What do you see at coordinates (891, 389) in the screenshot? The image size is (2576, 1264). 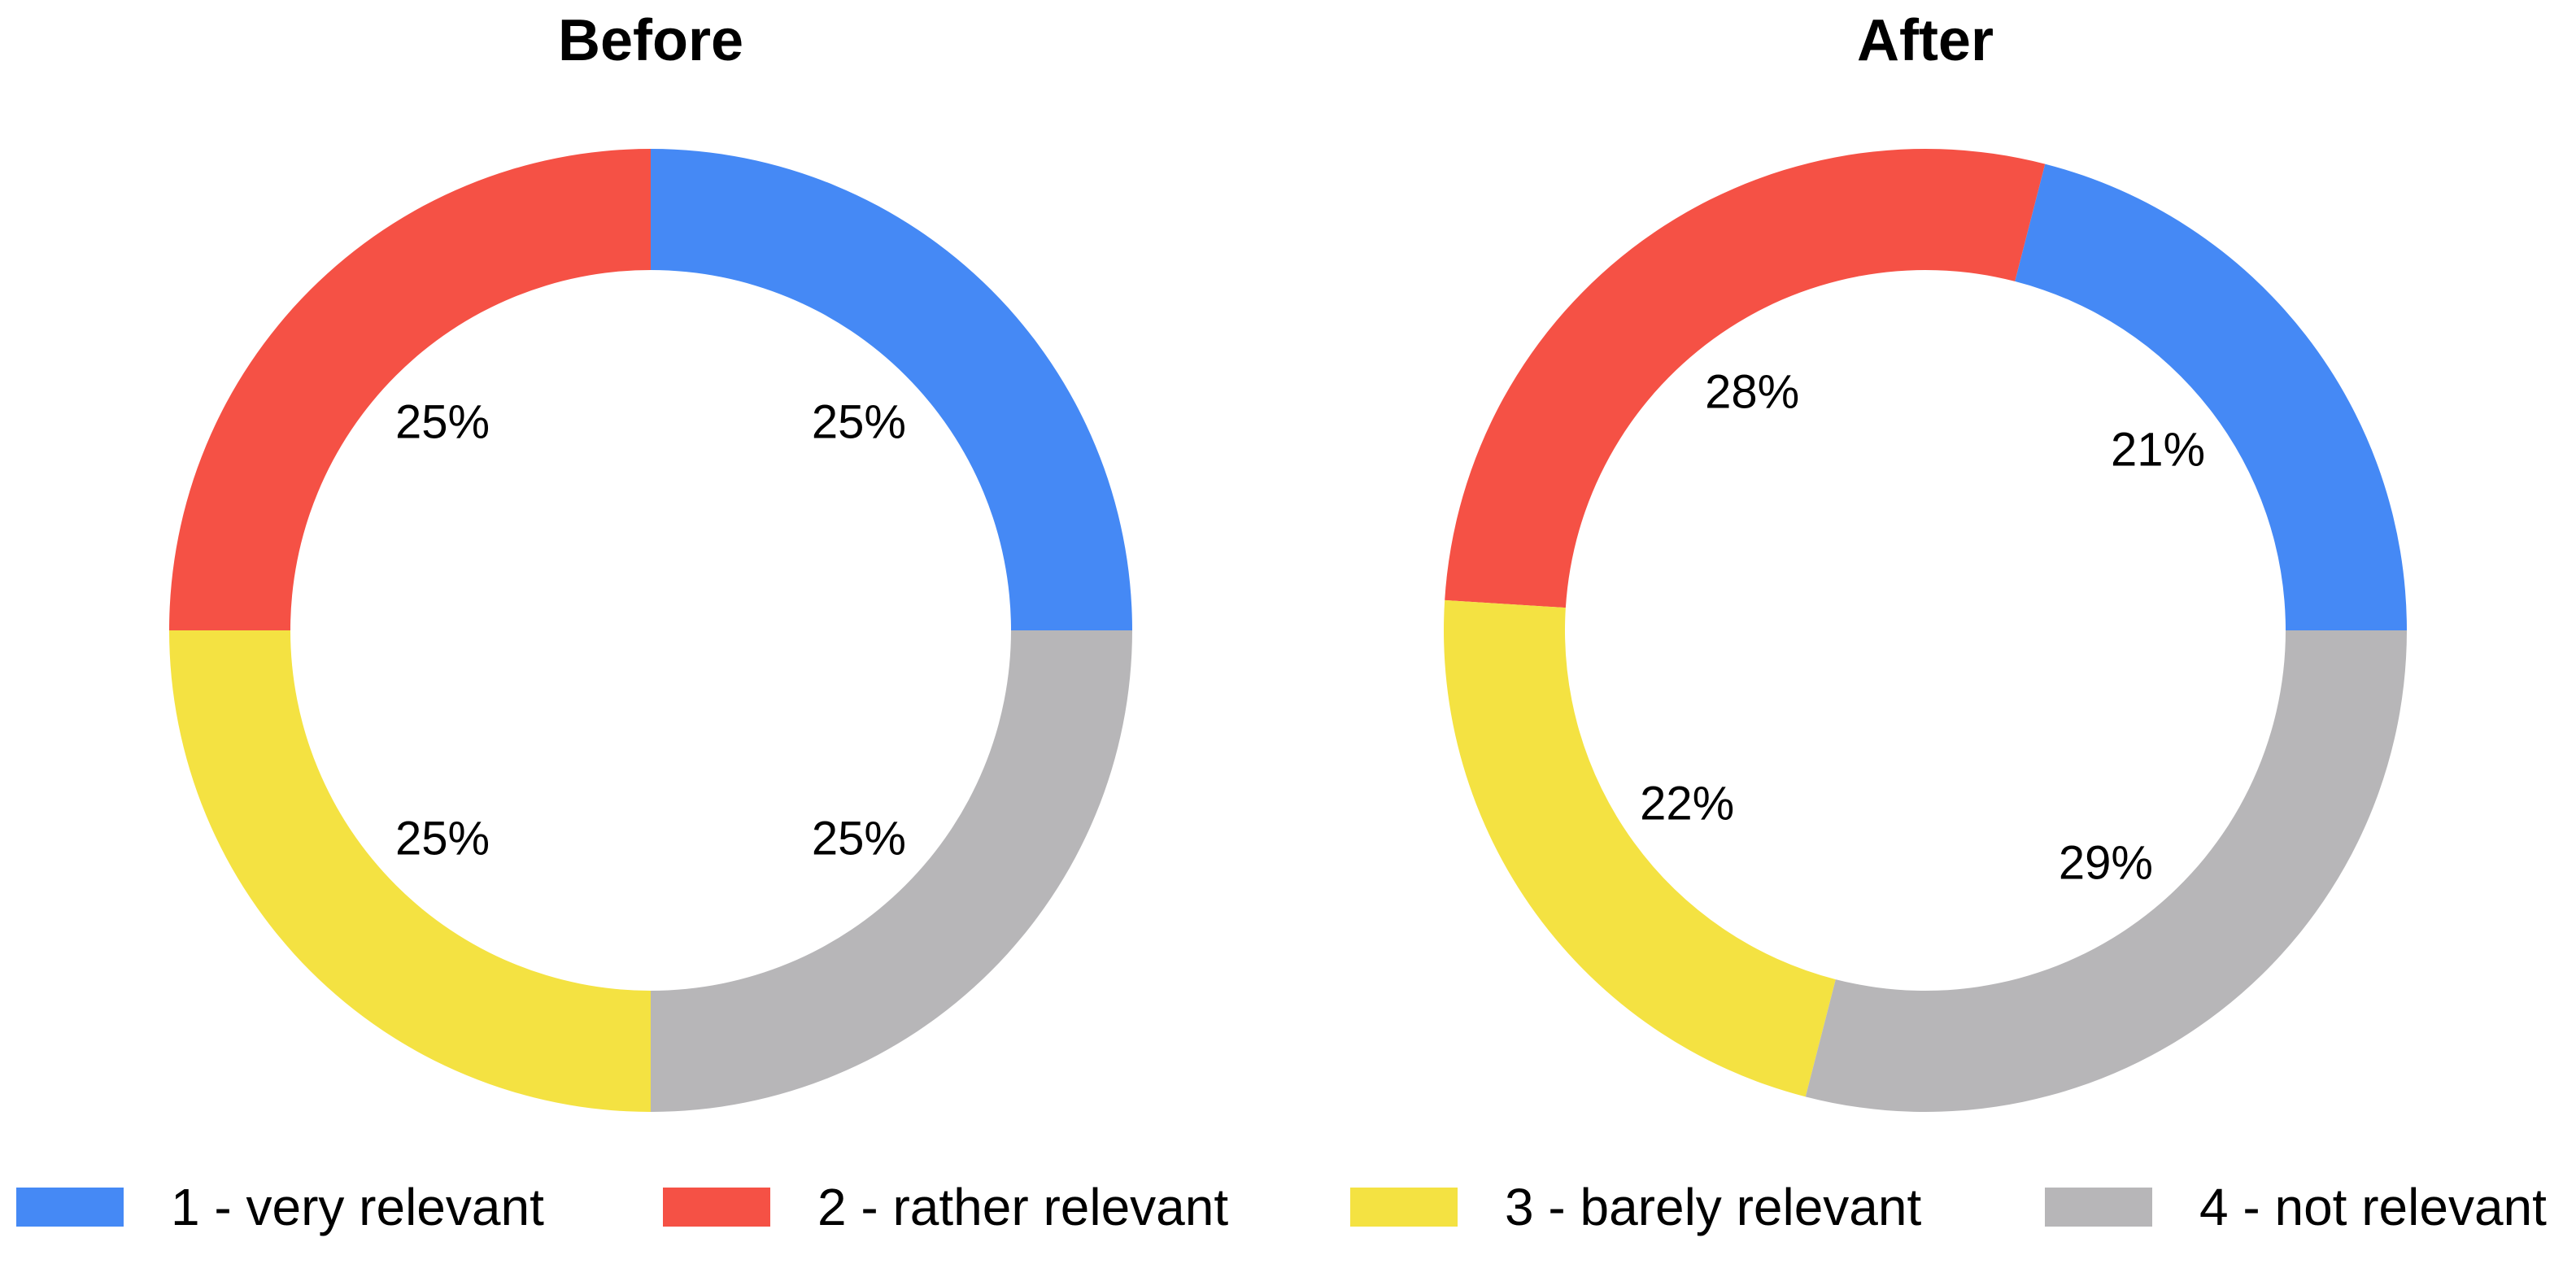 I see `before-slice-1-very-relevant` at bounding box center [891, 389].